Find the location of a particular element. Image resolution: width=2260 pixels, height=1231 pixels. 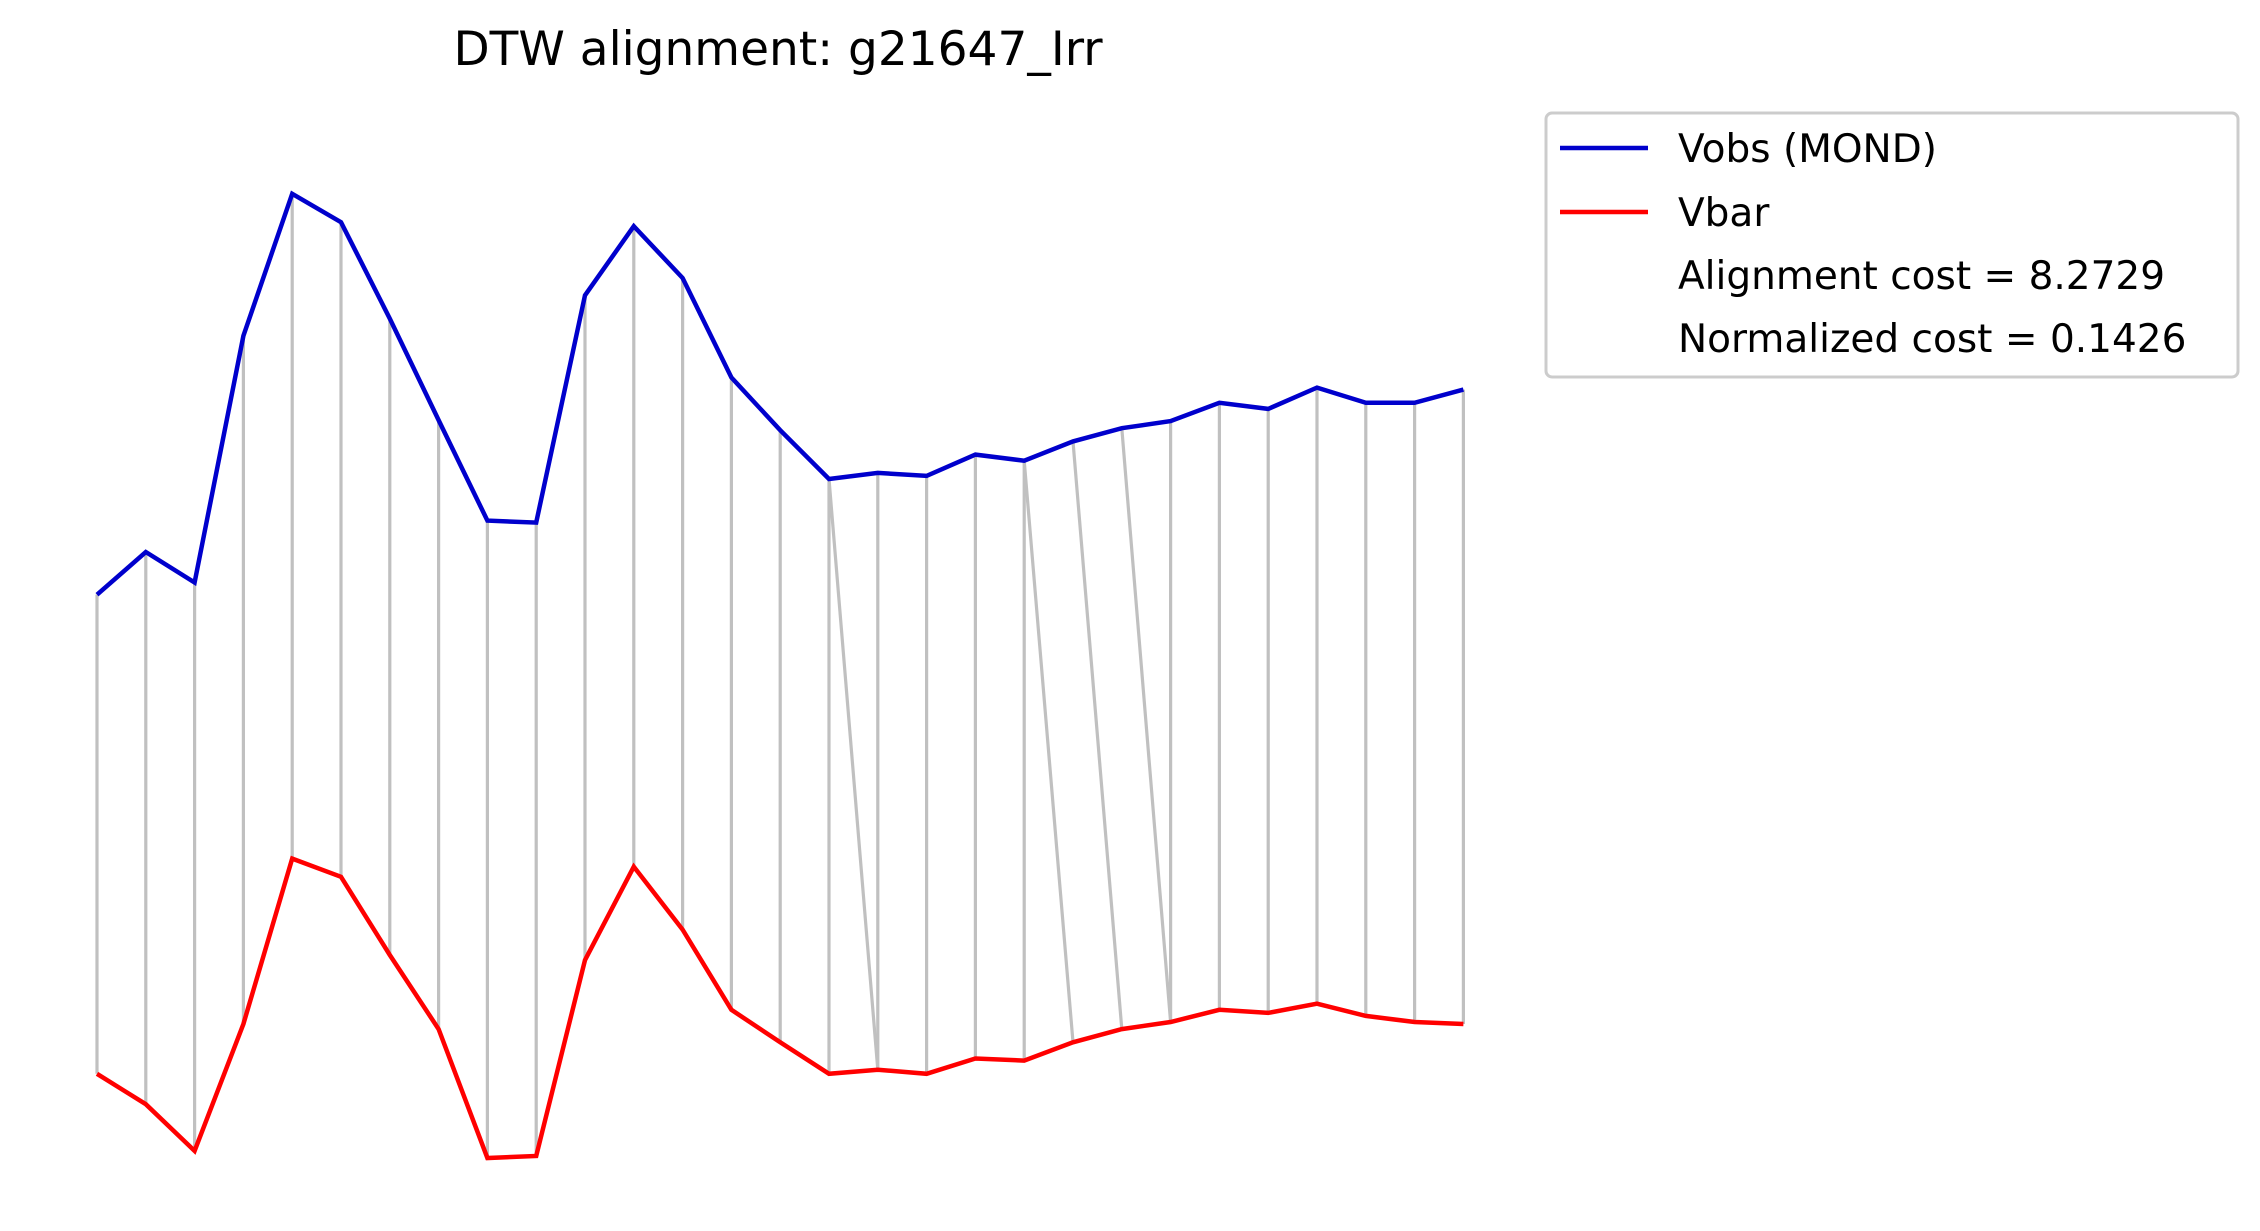

legend-frame is located at coordinates (1892, 245).